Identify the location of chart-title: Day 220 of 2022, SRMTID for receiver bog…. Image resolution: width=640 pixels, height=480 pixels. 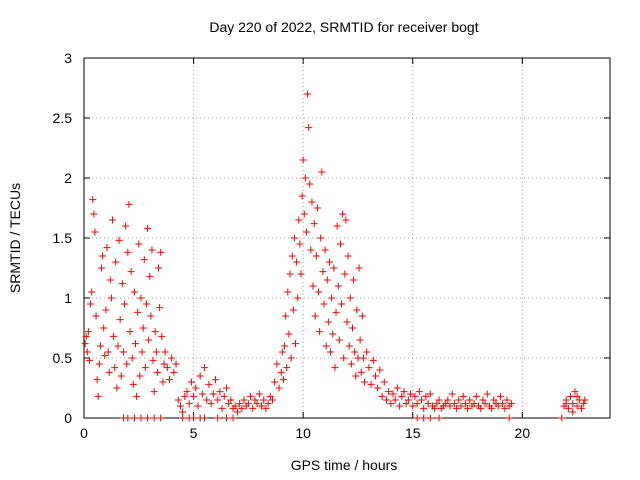
(343, 27).